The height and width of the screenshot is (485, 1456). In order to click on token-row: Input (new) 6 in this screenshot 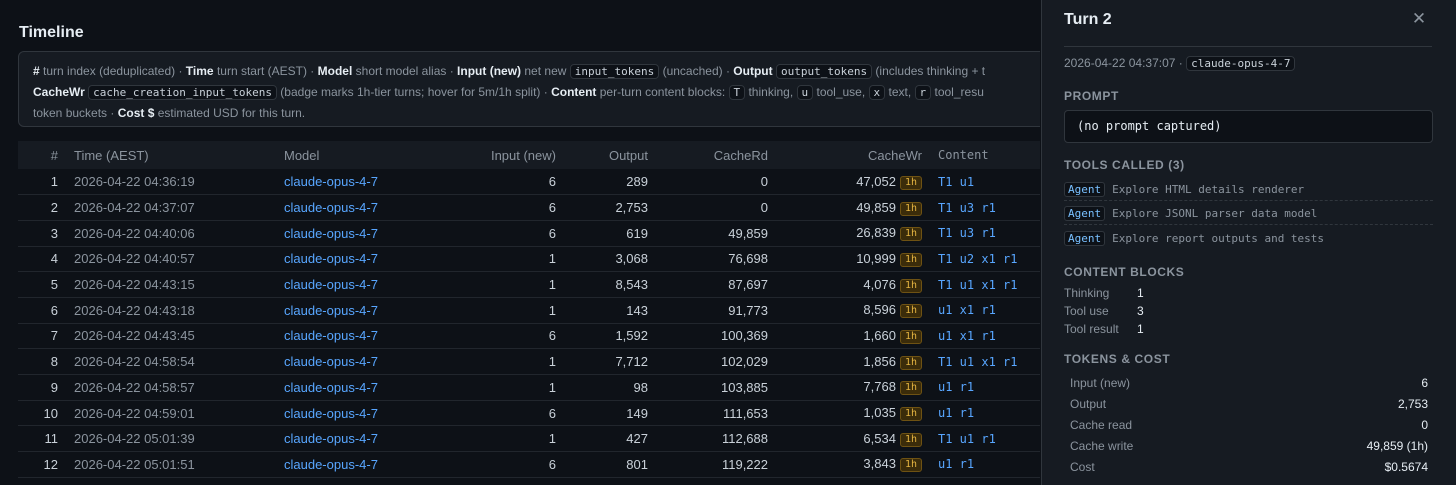, I will do `click(1248, 386)`.